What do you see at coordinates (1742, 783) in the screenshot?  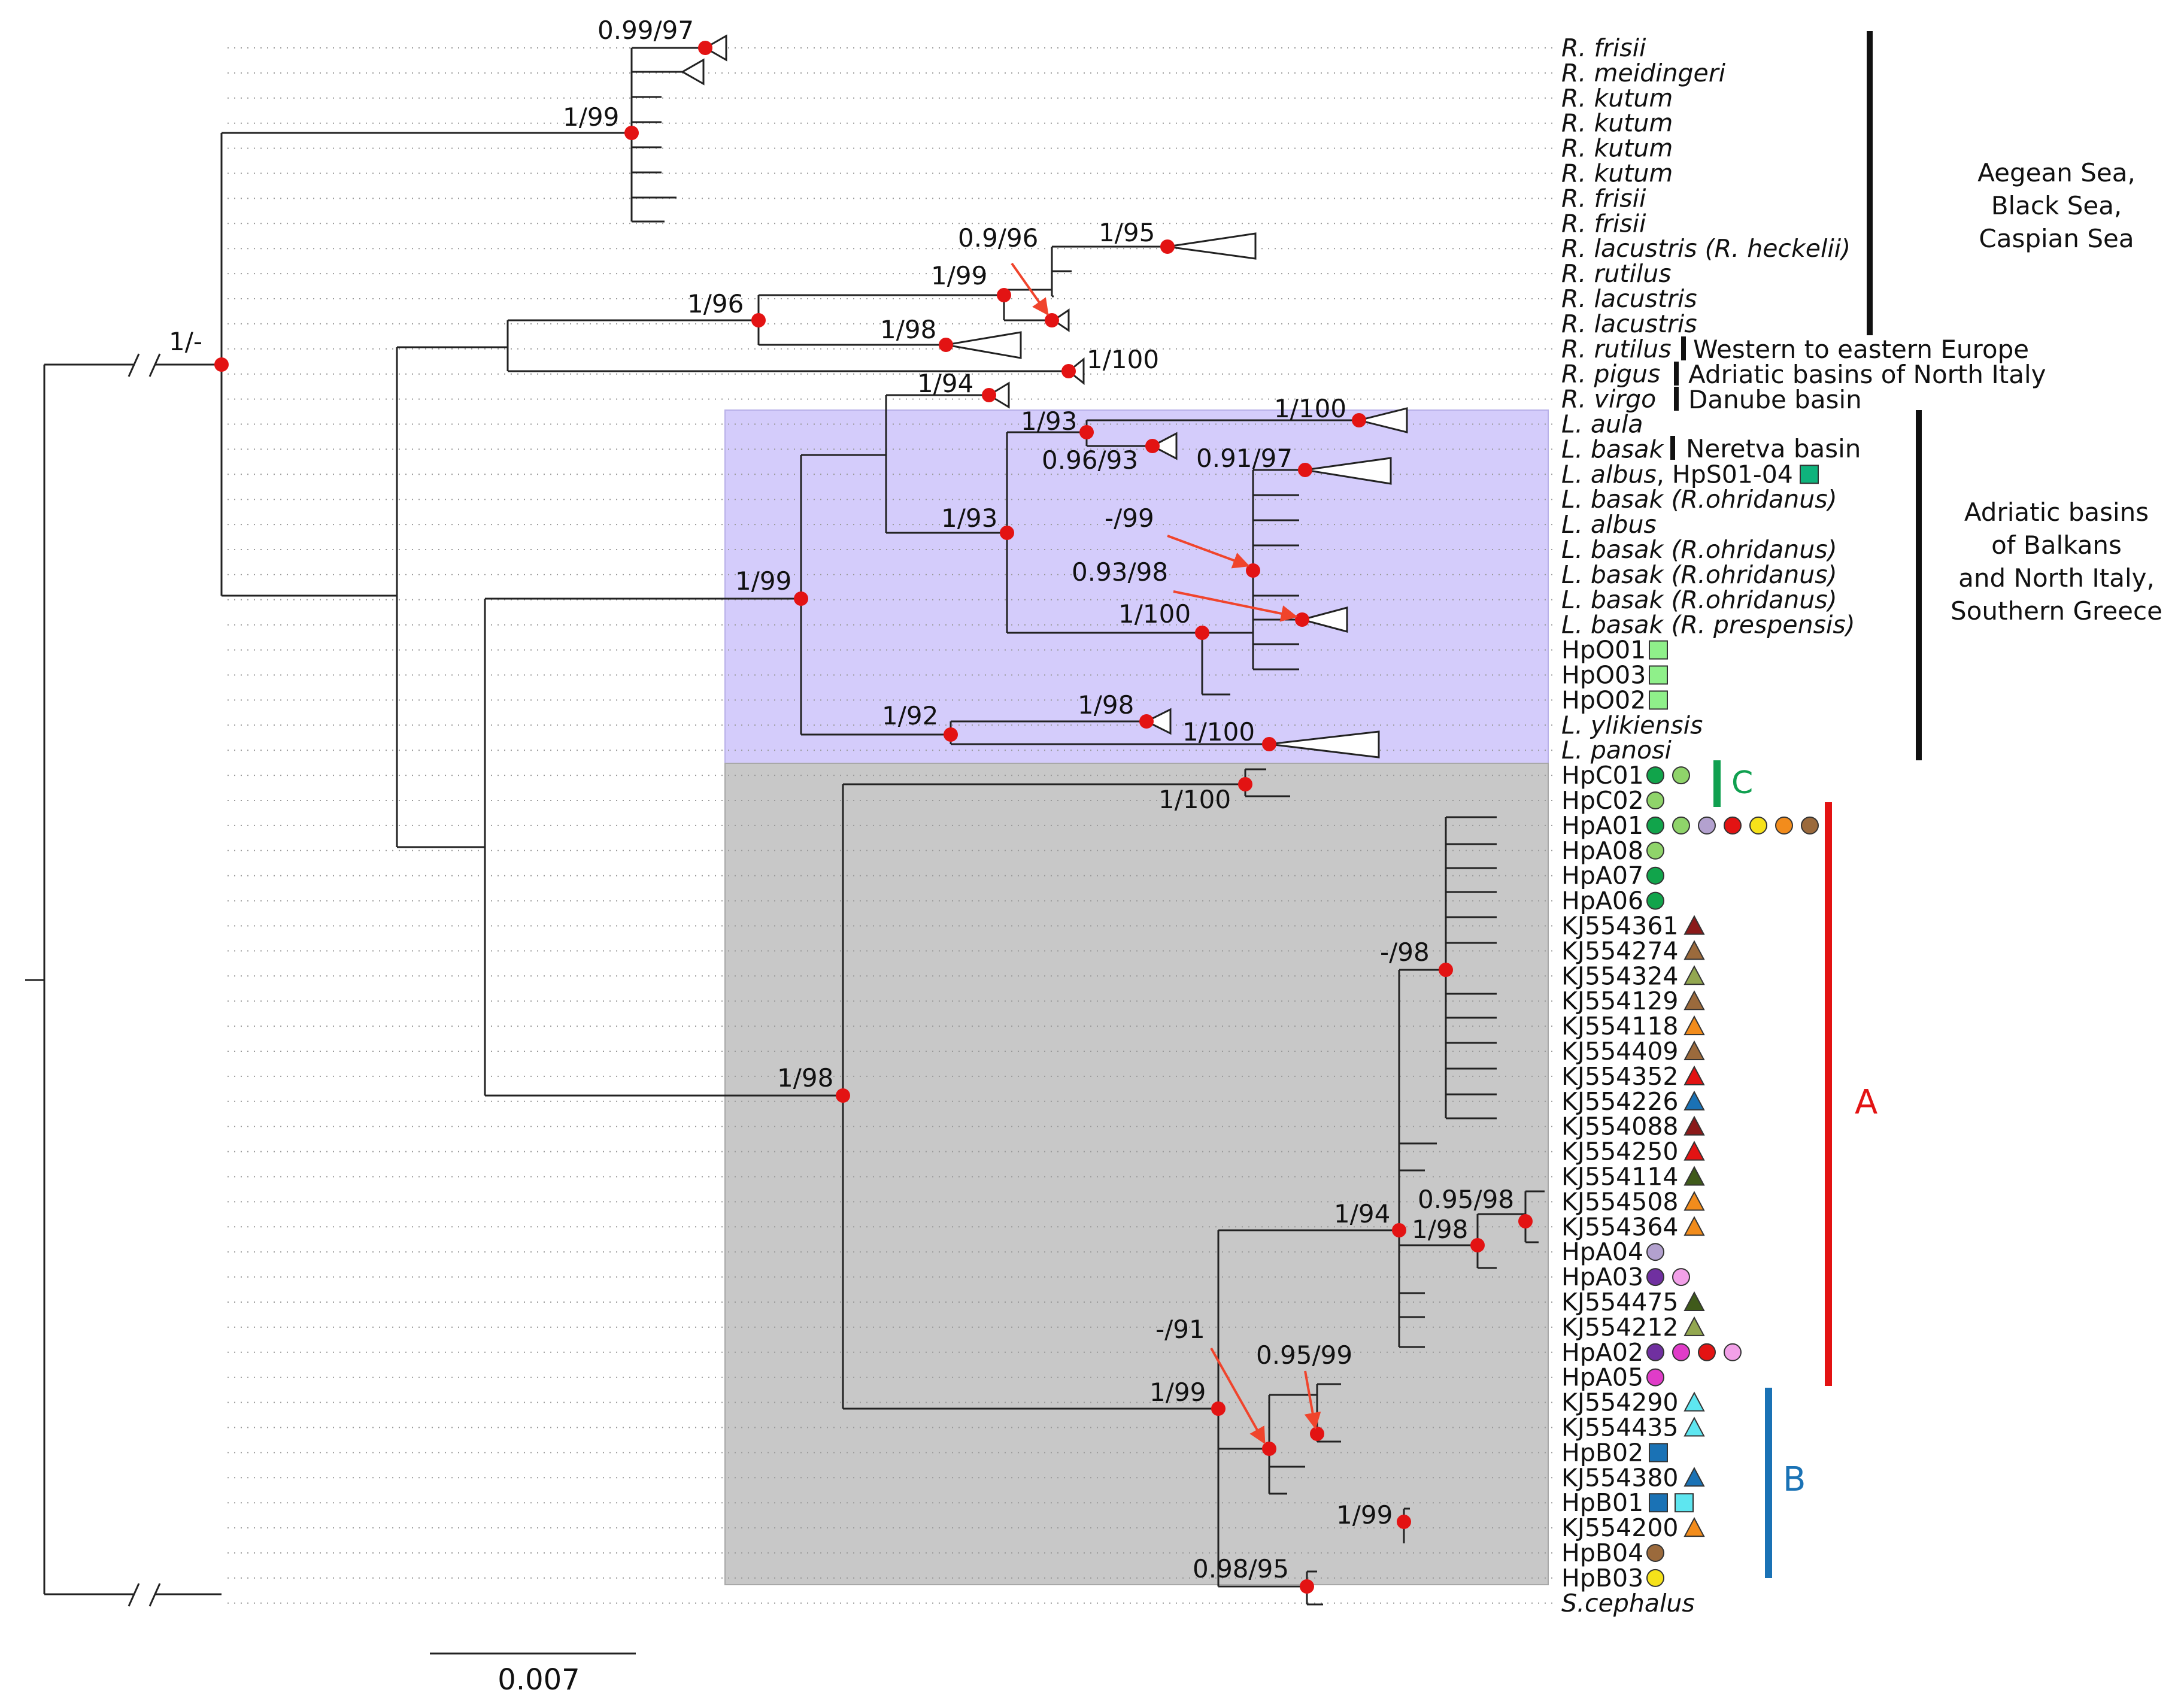 I see `clade-c-label: C` at bounding box center [1742, 783].